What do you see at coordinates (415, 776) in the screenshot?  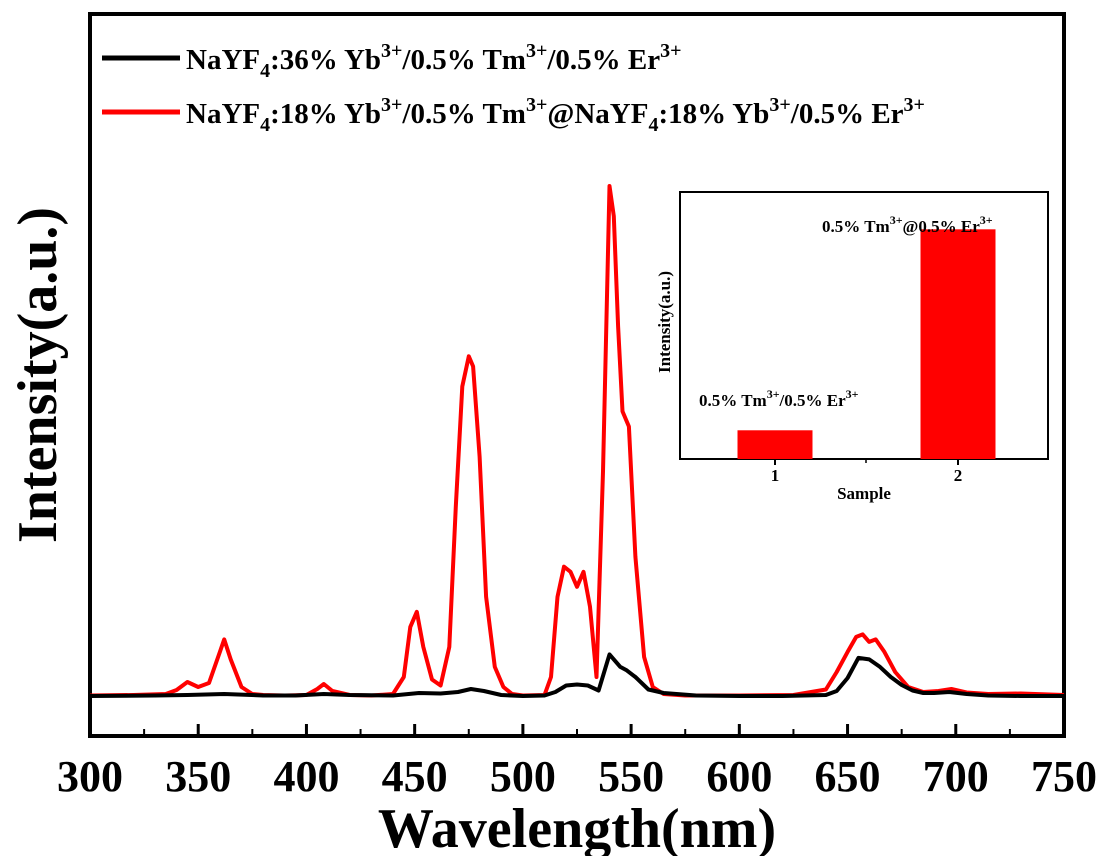 I see `x-tick-label: 450` at bounding box center [415, 776].